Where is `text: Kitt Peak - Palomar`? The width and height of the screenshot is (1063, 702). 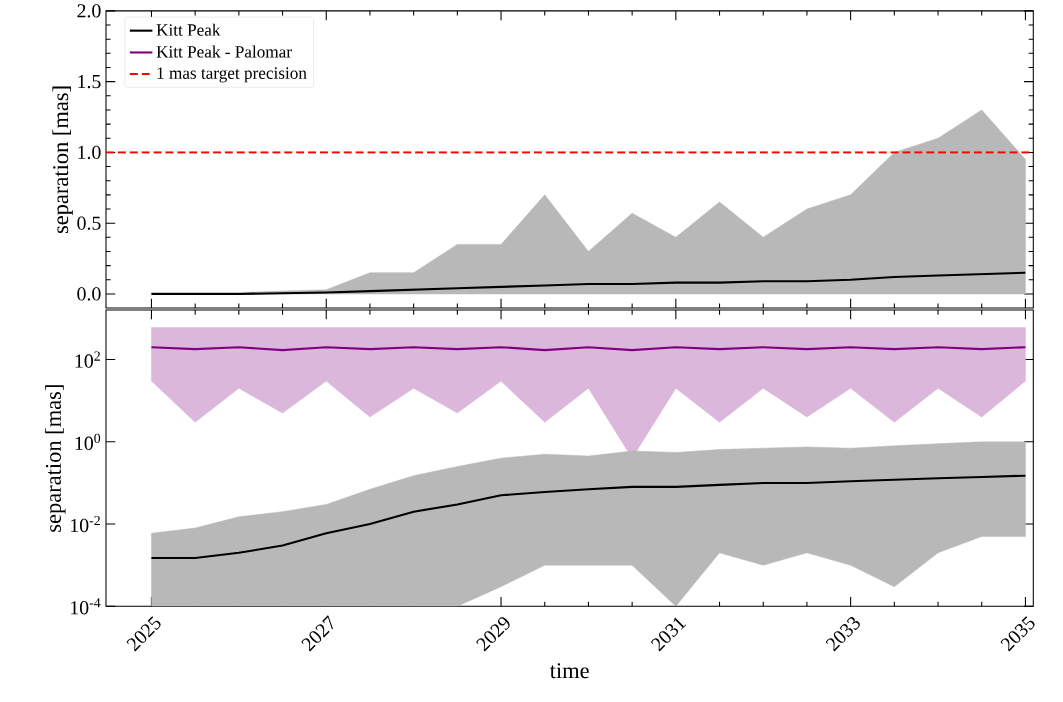
text: Kitt Peak - Palomar is located at coordinates (224, 51).